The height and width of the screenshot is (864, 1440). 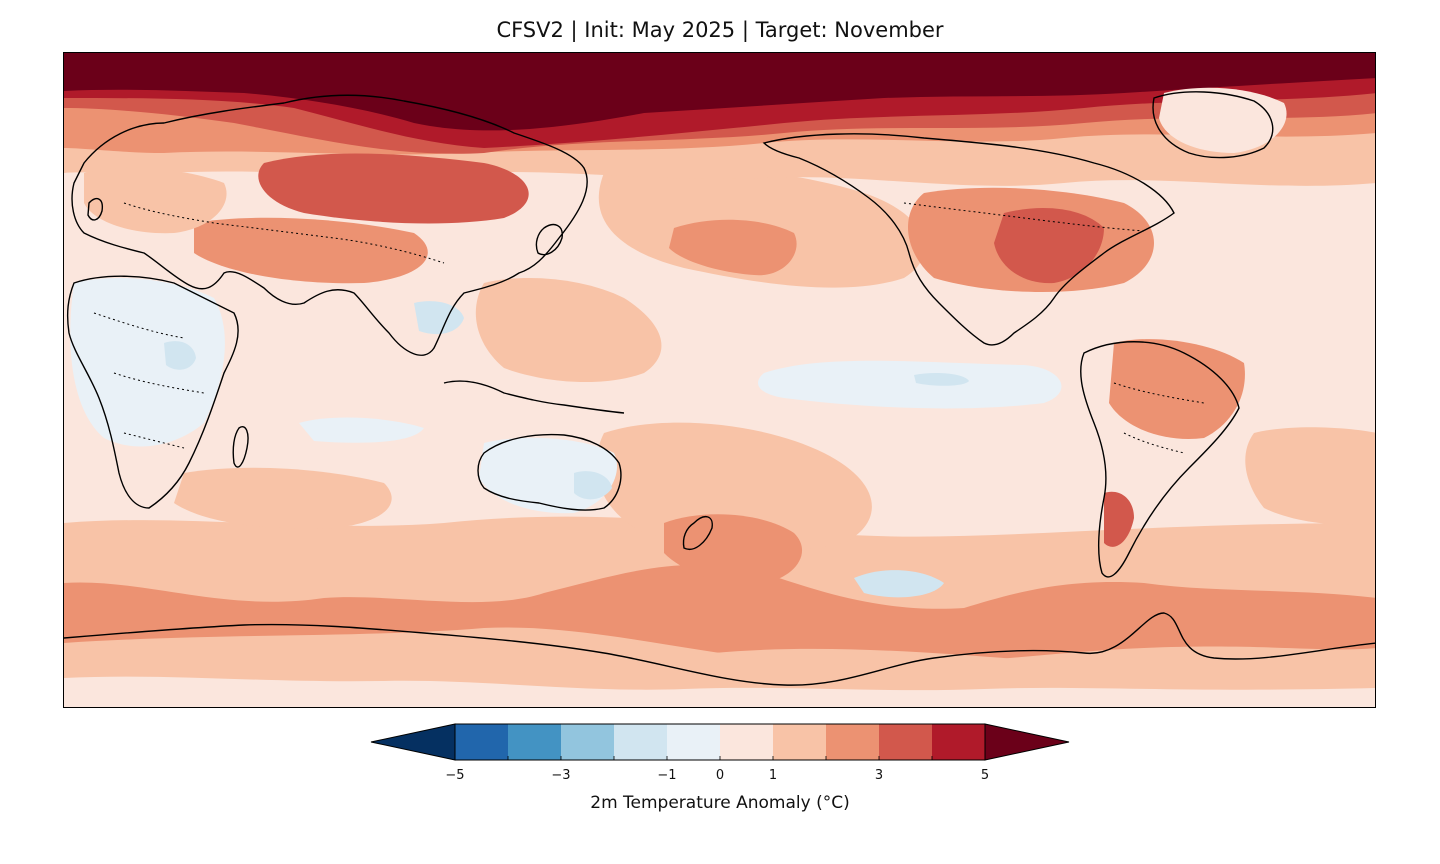 What do you see at coordinates (1160, 459) in the screenshot?
I see `coastline-south-america` at bounding box center [1160, 459].